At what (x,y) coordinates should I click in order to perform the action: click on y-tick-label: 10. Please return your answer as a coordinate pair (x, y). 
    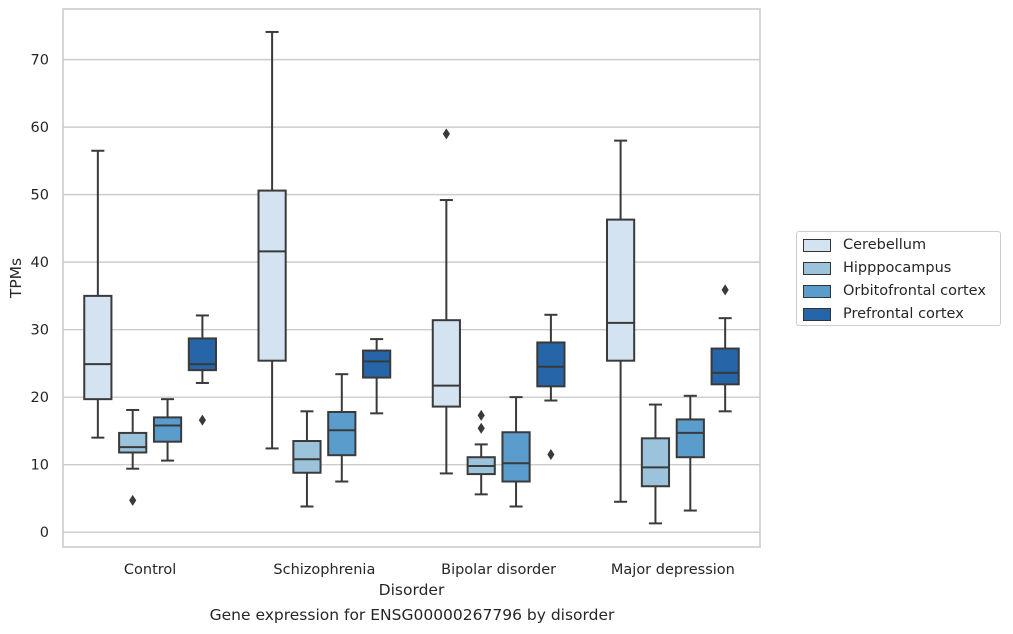
    Looking at the image, I should click on (40, 466).